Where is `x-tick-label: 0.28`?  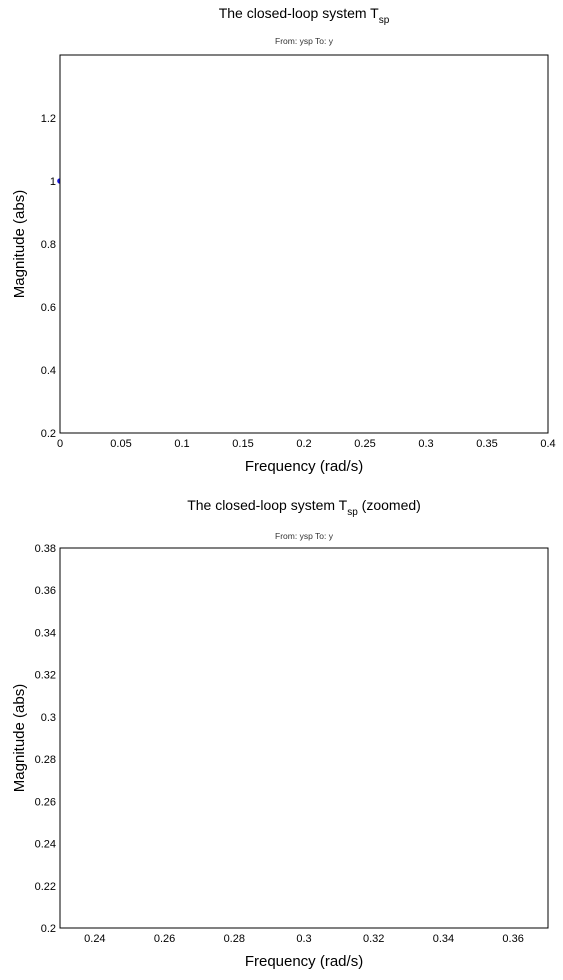 x-tick-label: 0.28 is located at coordinates (234, 939).